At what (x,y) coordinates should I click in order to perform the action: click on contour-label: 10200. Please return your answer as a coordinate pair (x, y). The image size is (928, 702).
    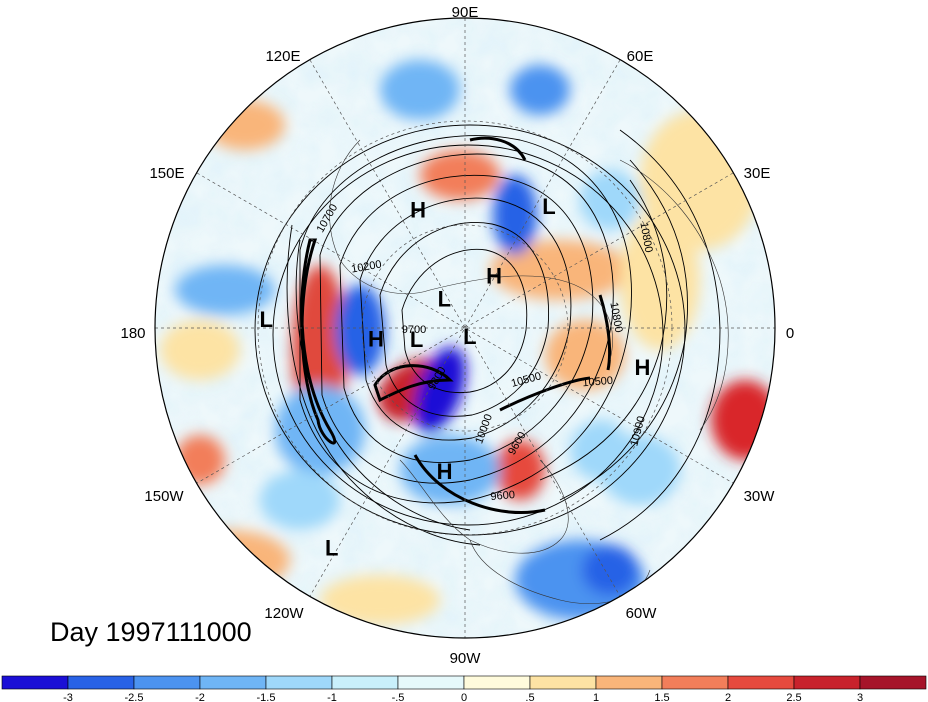
    Looking at the image, I should click on (366, 266).